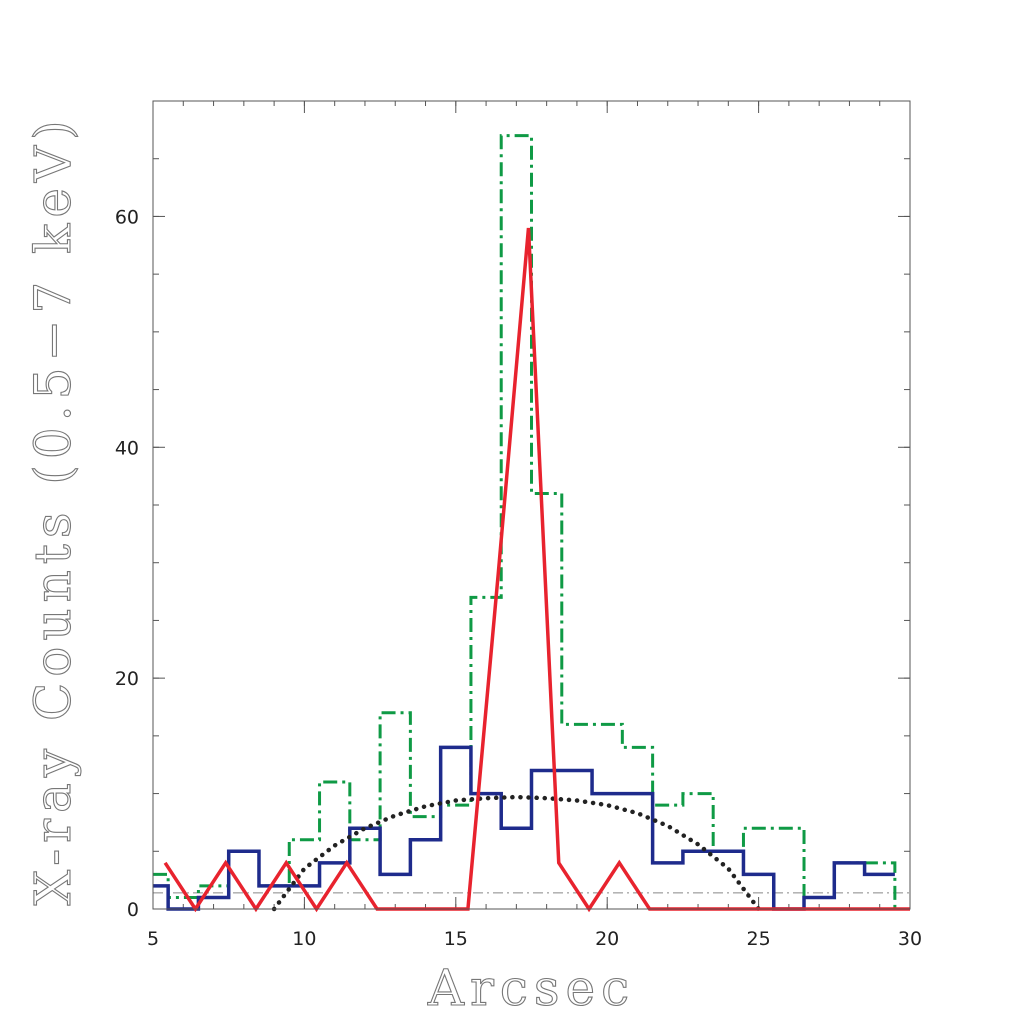 The height and width of the screenshot is (1010, 1010). I want to click on y-tick-label: 60, so click(127, 217).